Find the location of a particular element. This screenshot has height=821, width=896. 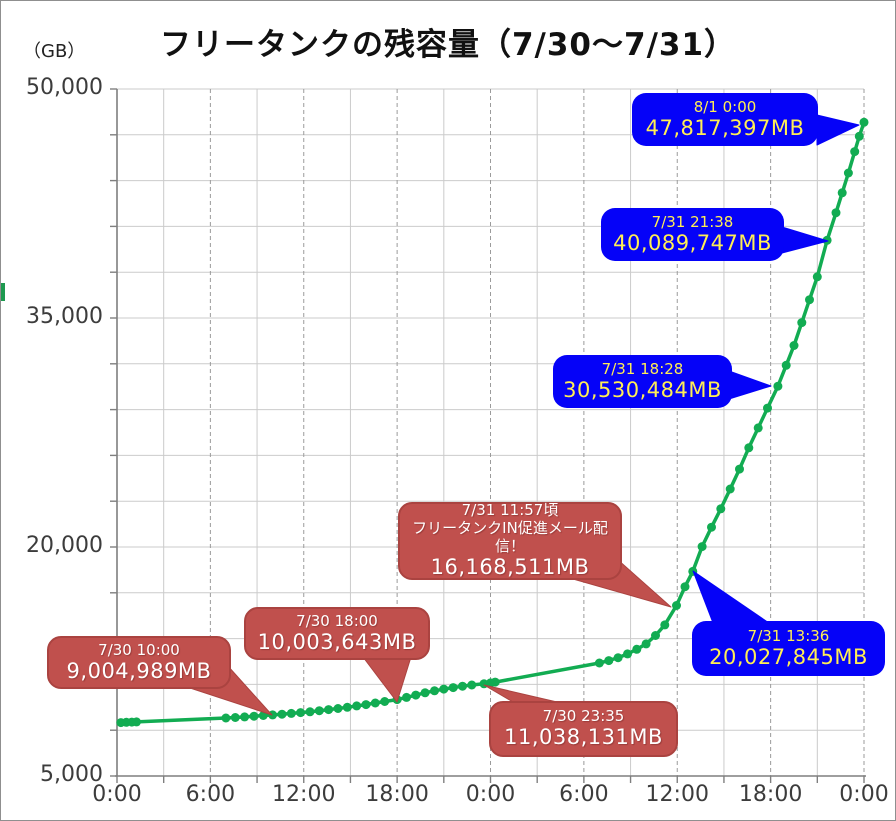

callout-date: 7/30 18:00 is located at coordinates (337, 620).